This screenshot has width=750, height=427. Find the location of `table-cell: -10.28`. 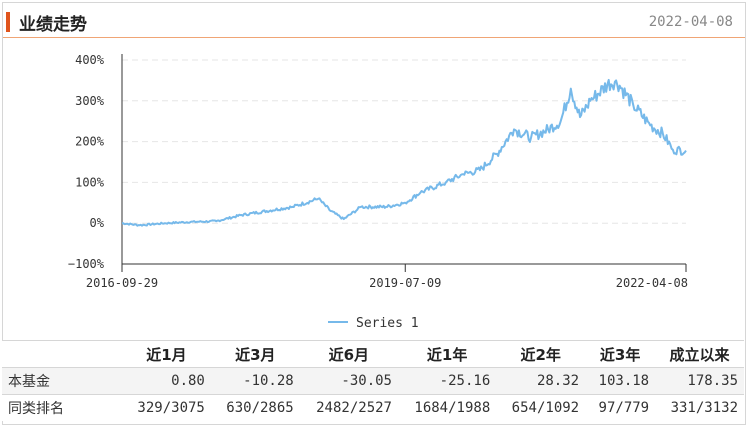

table-cell: -10.28 is located at coordinates (255, 381).